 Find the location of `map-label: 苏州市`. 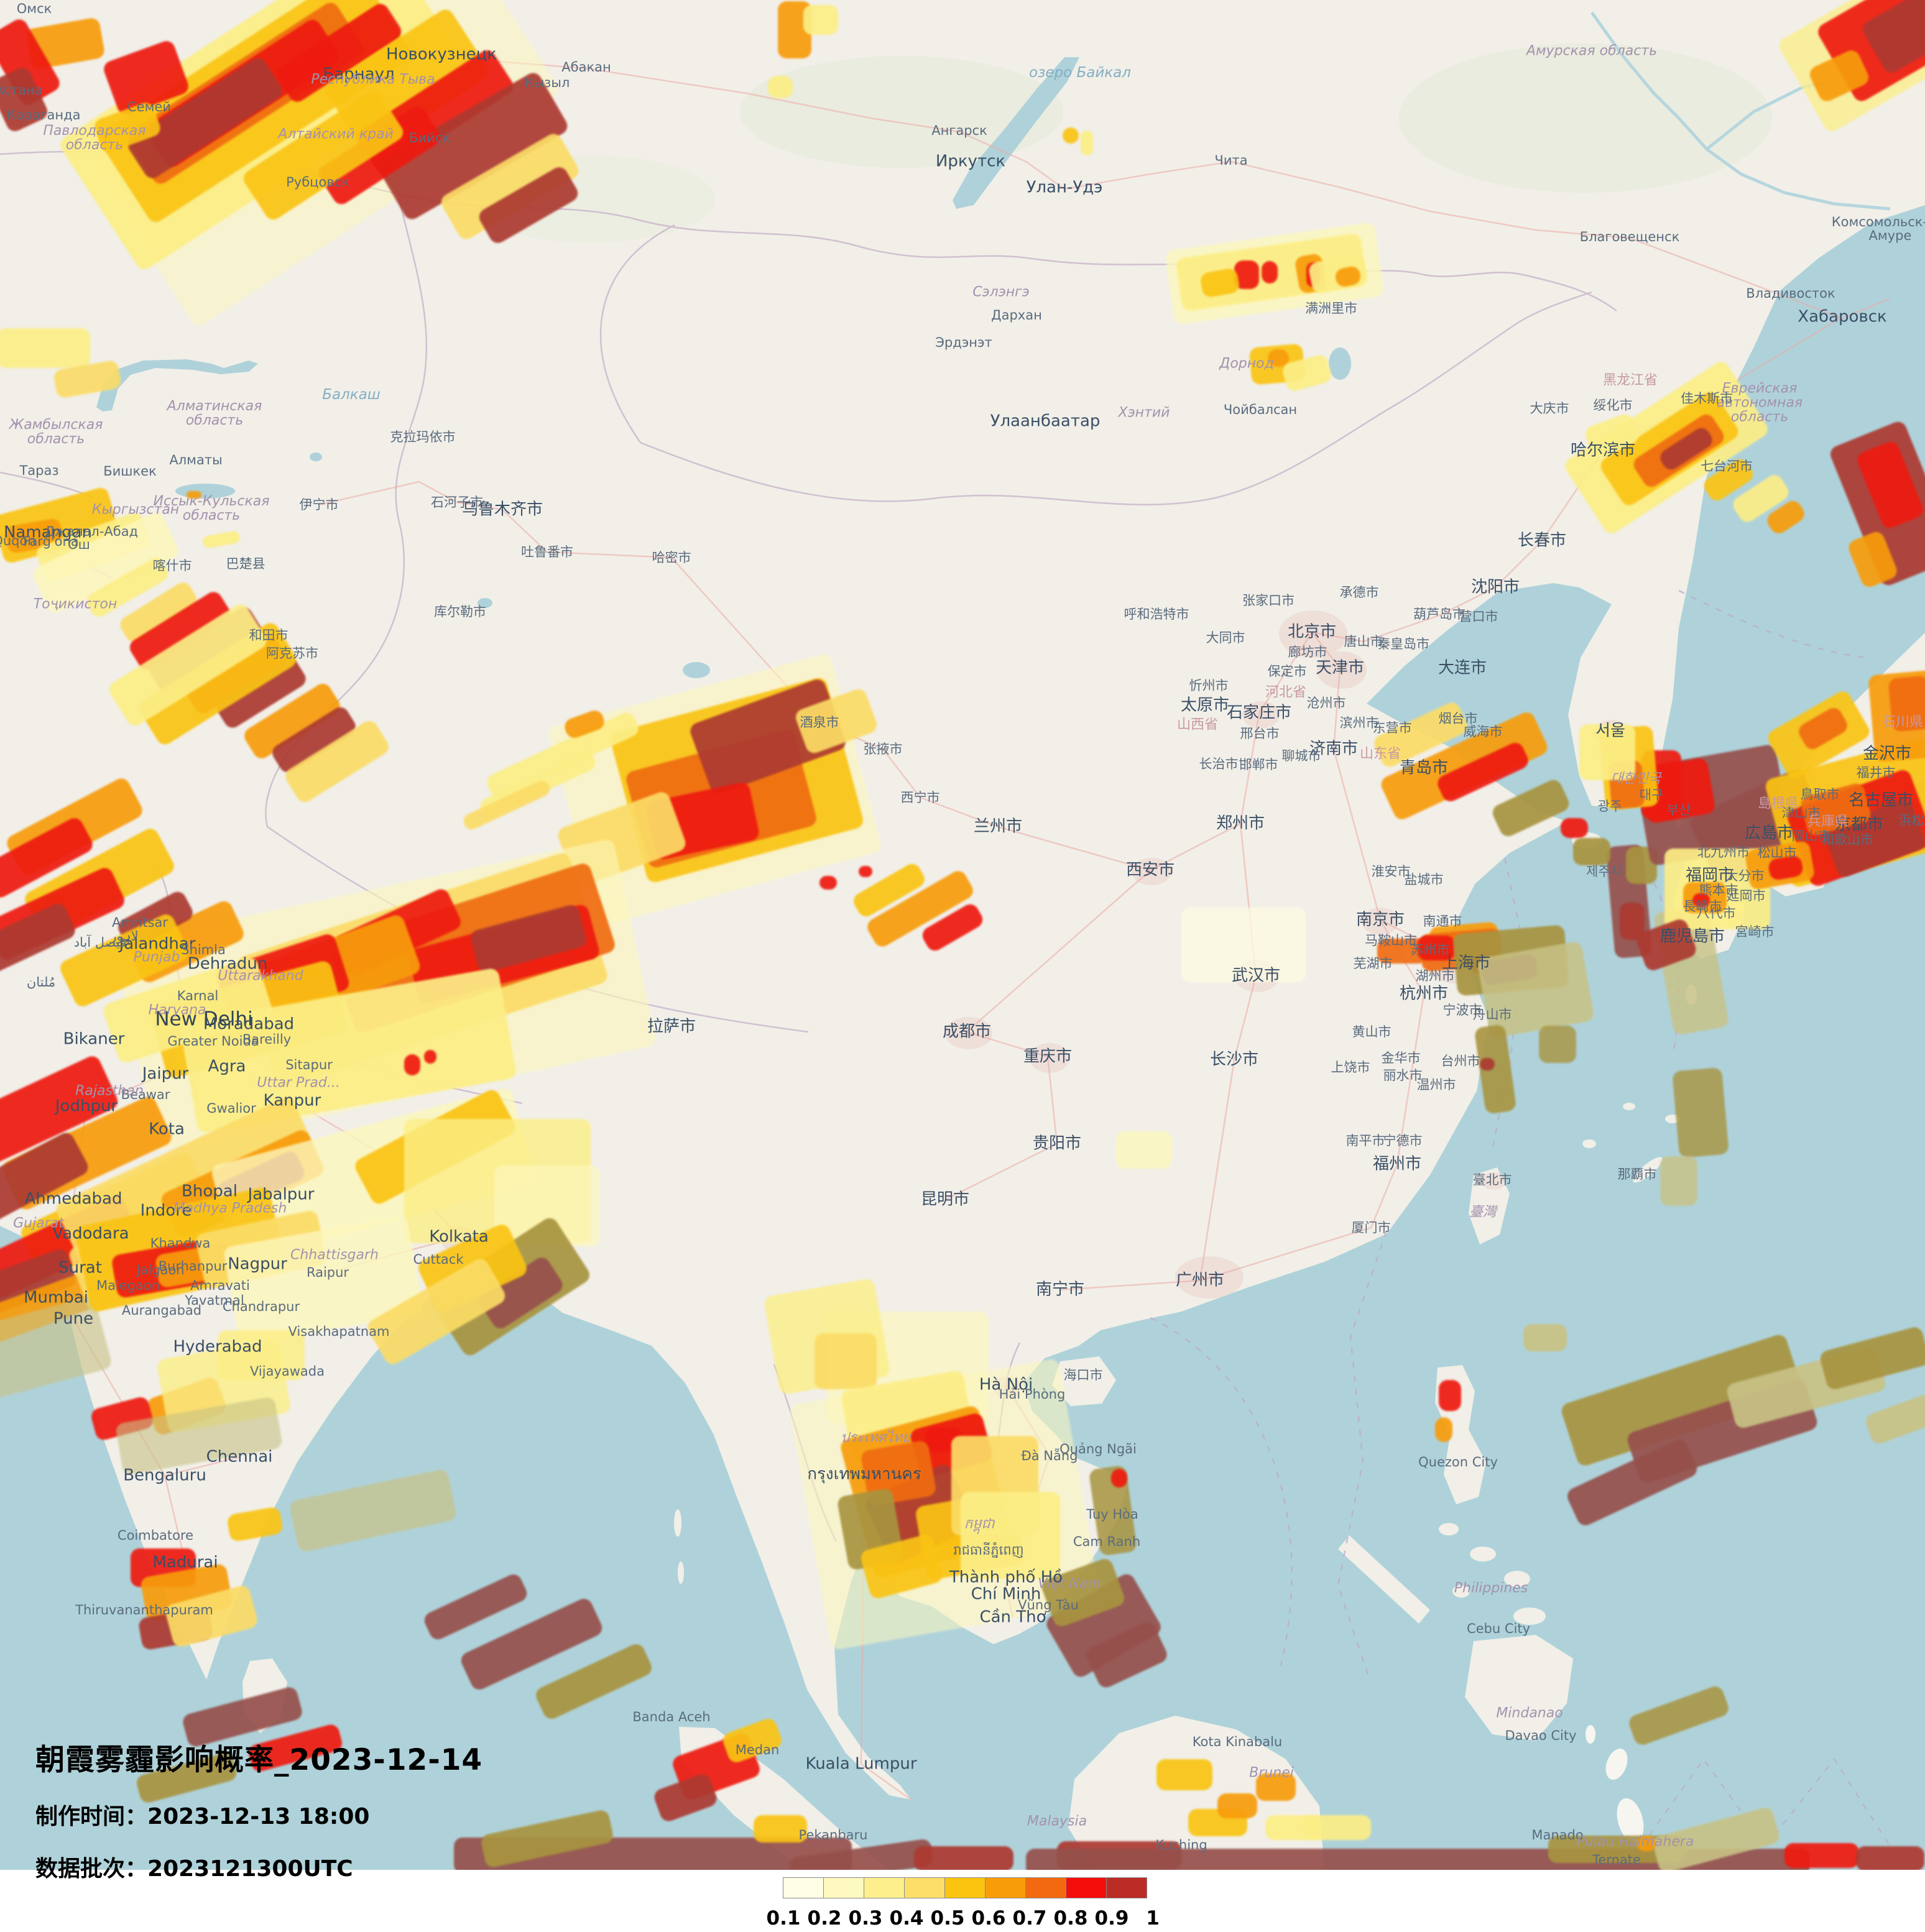

map-label: 苏州市 is located at coordinates (1430, 949).